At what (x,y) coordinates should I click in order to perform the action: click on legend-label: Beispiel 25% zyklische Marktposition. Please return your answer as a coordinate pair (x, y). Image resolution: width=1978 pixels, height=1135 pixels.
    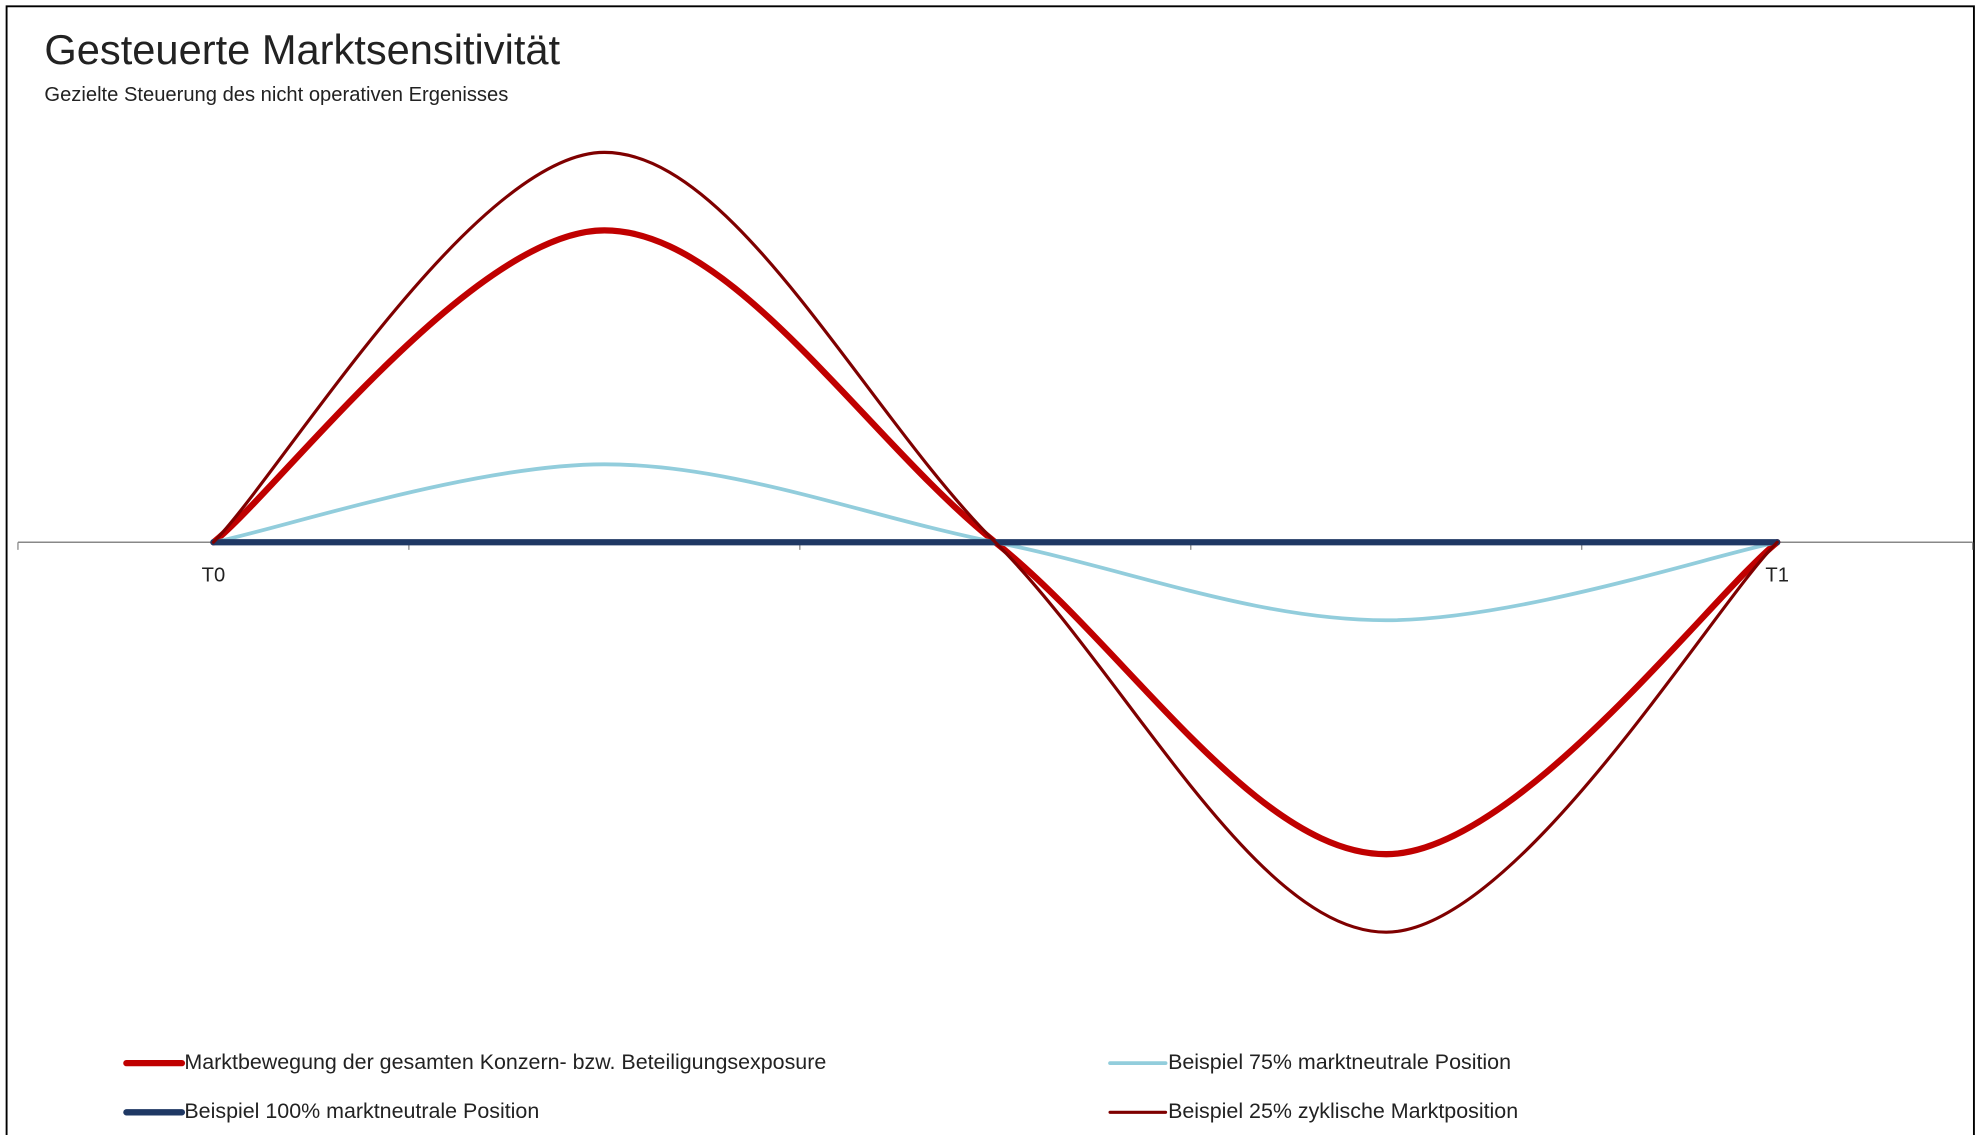
    Looking at the image, I should click on (1343, 1111).